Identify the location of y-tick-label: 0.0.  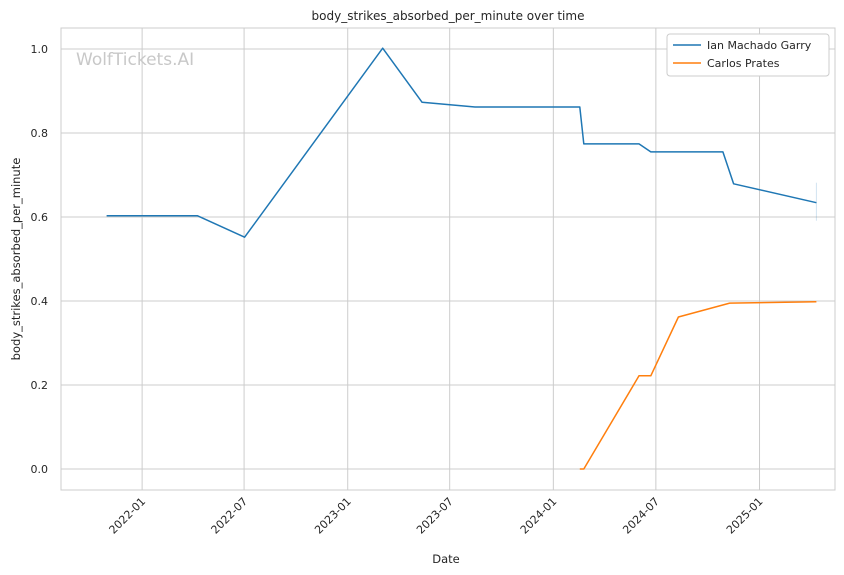
(40, 469).